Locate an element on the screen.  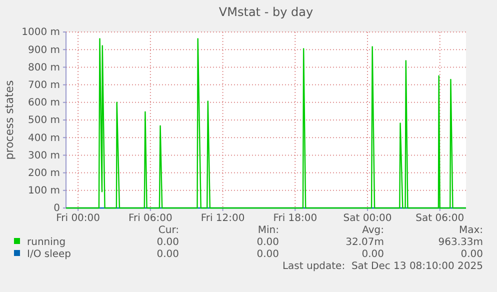
y-tick-label: 400 m is located at coordinates (44, 138).